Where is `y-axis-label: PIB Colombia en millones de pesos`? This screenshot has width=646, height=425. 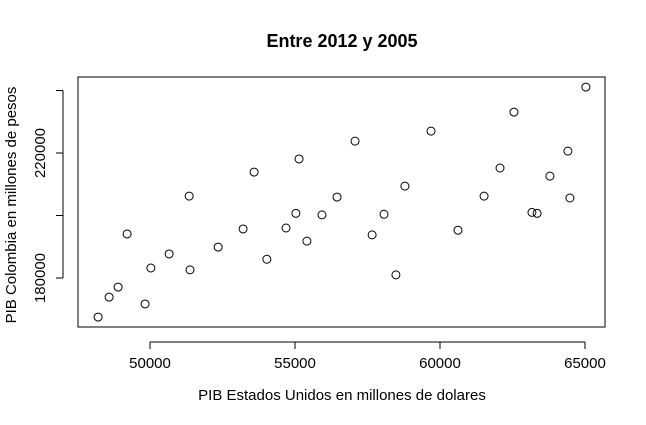
y-axis-label: PIB Colombia en millones de pesos is located at coordinates (11, 205).